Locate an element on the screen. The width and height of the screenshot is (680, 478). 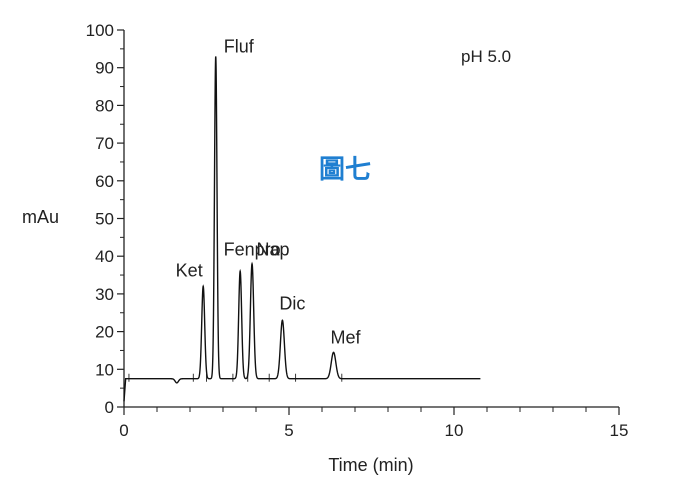
x-tick-label: 0 is located at coordinates (123, 430).